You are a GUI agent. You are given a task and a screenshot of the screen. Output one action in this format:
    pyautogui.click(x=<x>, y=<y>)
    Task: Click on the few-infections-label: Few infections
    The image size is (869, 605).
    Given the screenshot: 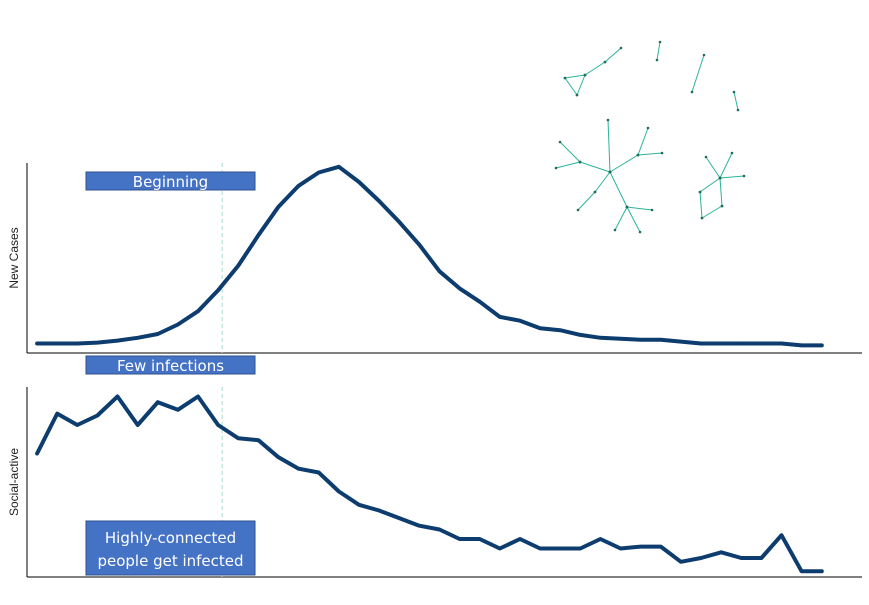 What is the action you would take?
    pyautogui.click(x=170, y=366)
    